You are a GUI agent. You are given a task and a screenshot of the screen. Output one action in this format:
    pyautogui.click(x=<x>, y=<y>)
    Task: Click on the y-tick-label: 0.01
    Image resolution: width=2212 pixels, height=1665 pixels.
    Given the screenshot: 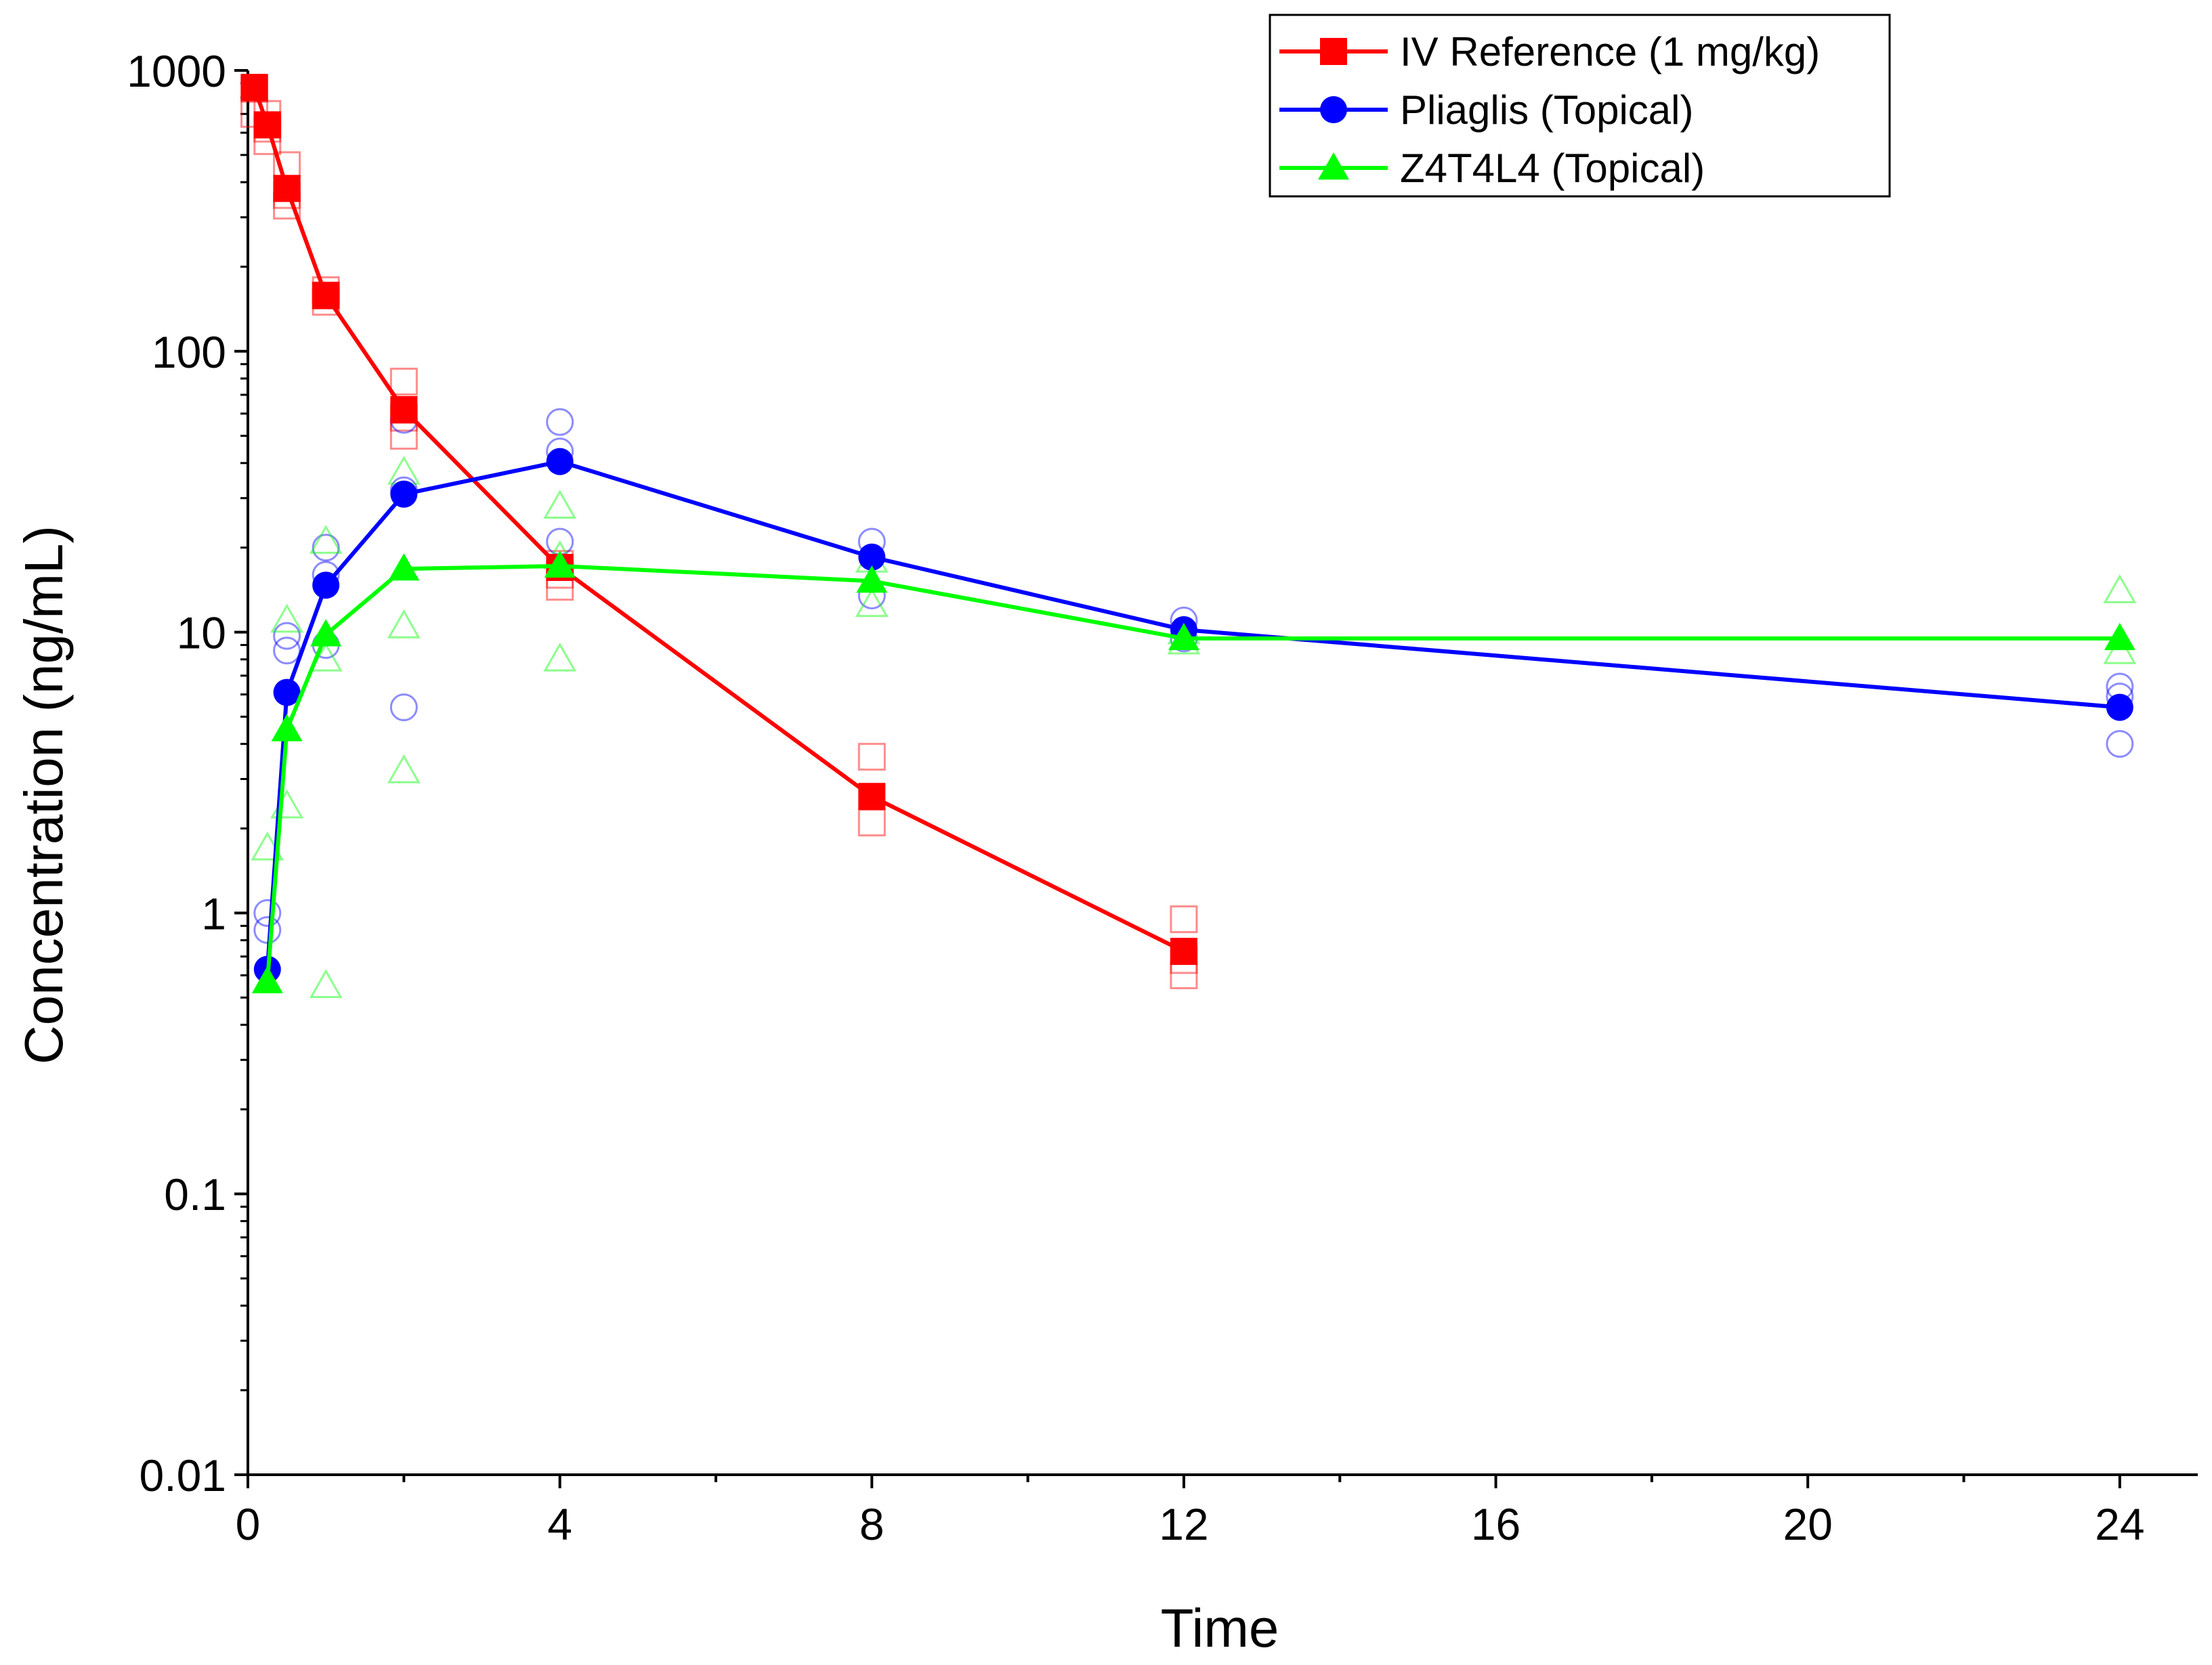 What is the action you would take?
    pyautogui.click(x=183, y=1475)
    